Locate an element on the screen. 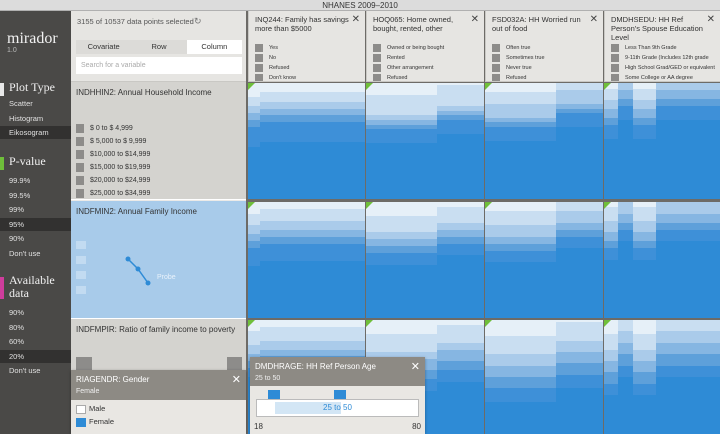 The height and width of the screenshot is (434, 720). plot-type-marker is located at coordinates (2, 89).